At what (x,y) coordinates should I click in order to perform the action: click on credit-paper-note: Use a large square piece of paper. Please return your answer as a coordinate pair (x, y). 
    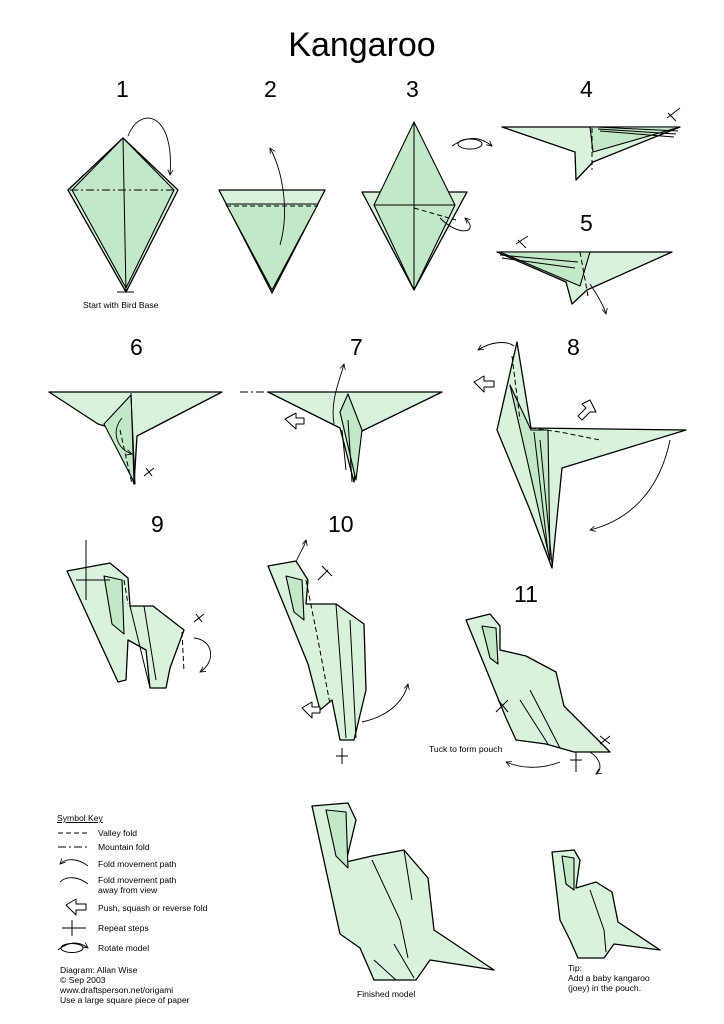
    Looking at the image, I should click on (125, 1000).